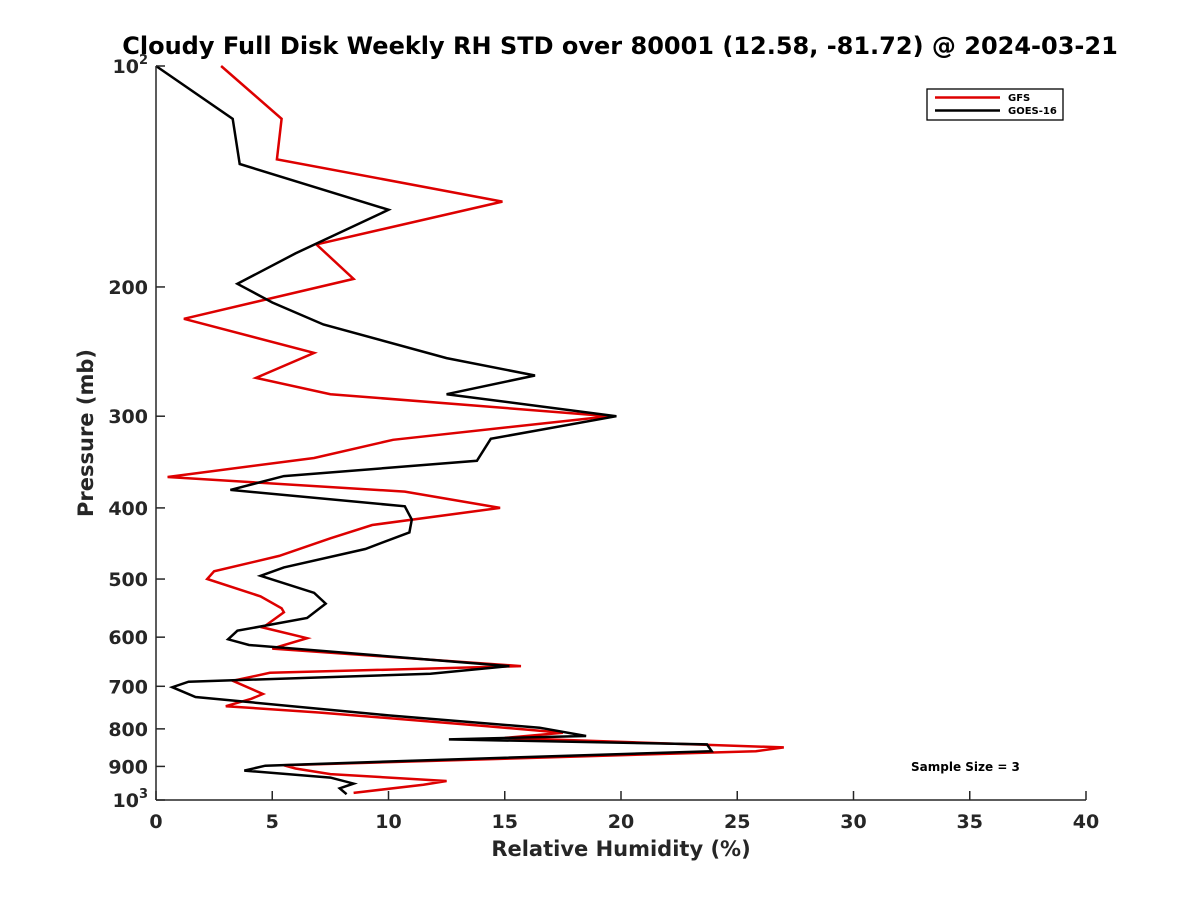 The width and height of the screenshot is (1200, 900). I want to click on x-tick-label: 5, so click(272, 822).